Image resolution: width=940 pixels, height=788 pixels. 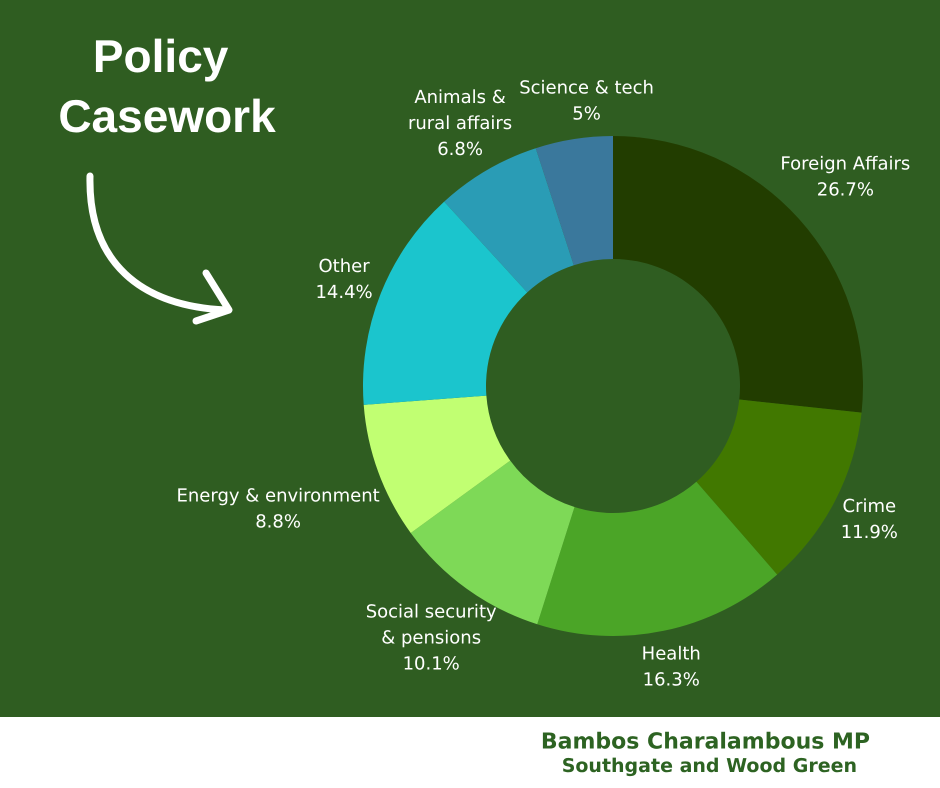 I want to click on data-label: 26.7%, so click(x=845, y=190).